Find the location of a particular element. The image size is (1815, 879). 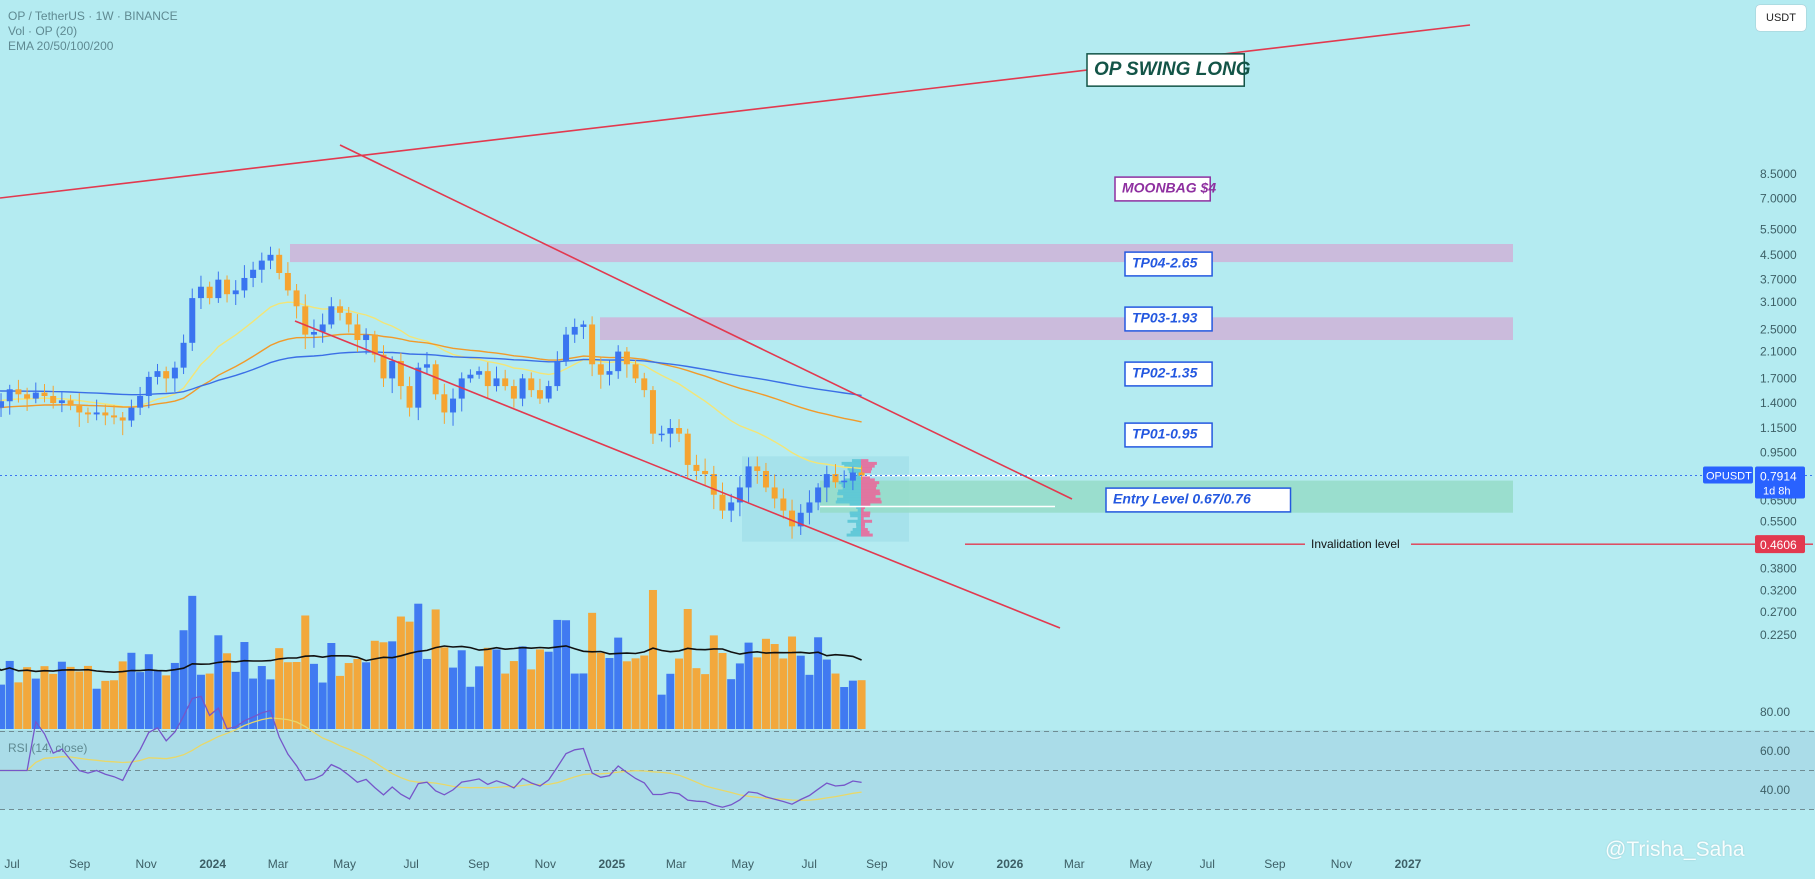

tp04-label-box is located at coordinates (1168, 264).